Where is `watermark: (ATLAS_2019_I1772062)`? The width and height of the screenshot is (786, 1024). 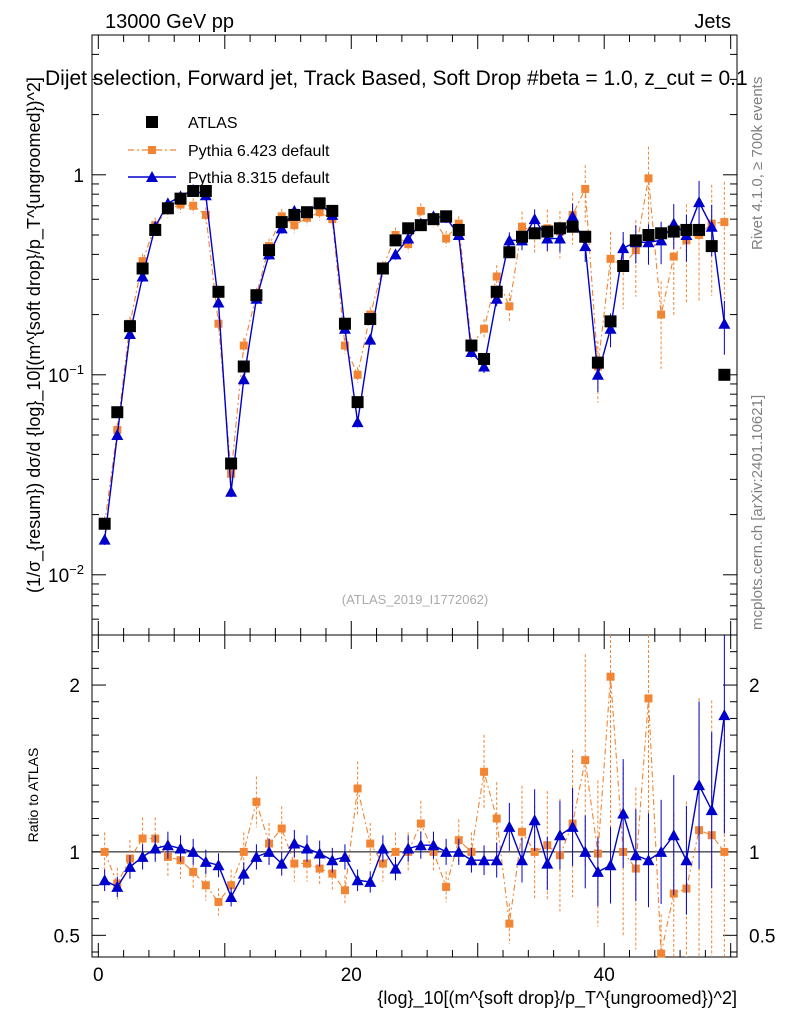
watermark: (ATLAS_2019_I1772062) is located at coordinates (415, 599).